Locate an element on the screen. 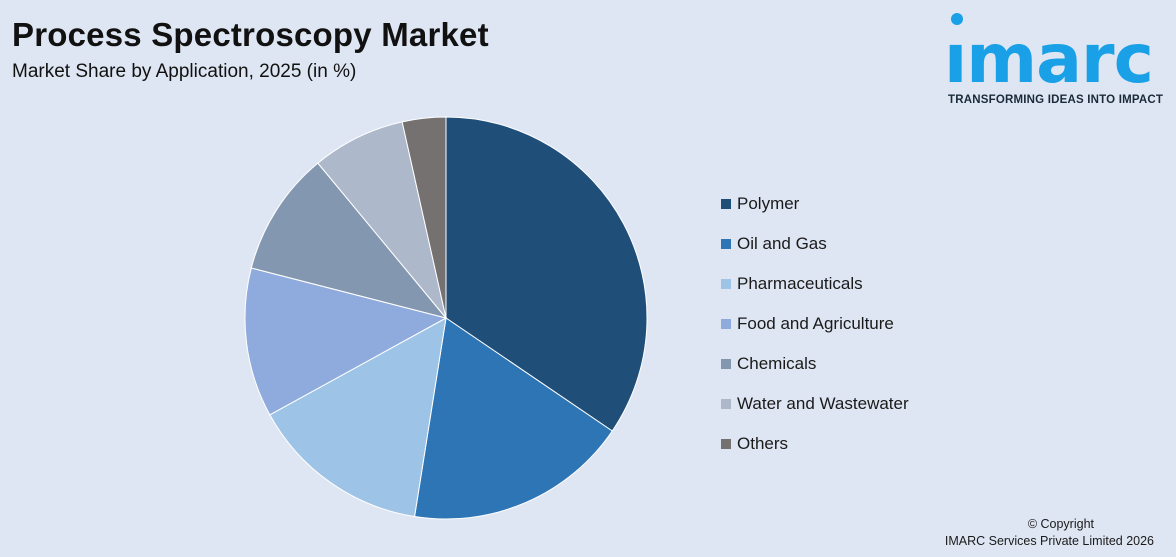 The width and height of the screenshot is (1176, 557). legend-item: Others is located at coordinates (815, 444).